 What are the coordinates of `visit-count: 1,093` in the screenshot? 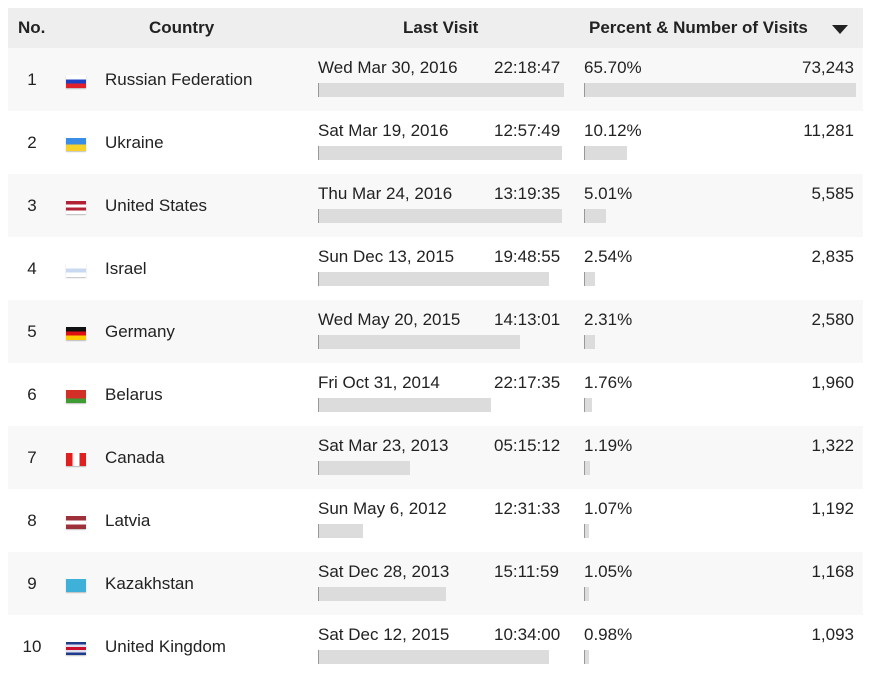 It's located at (832, 634).